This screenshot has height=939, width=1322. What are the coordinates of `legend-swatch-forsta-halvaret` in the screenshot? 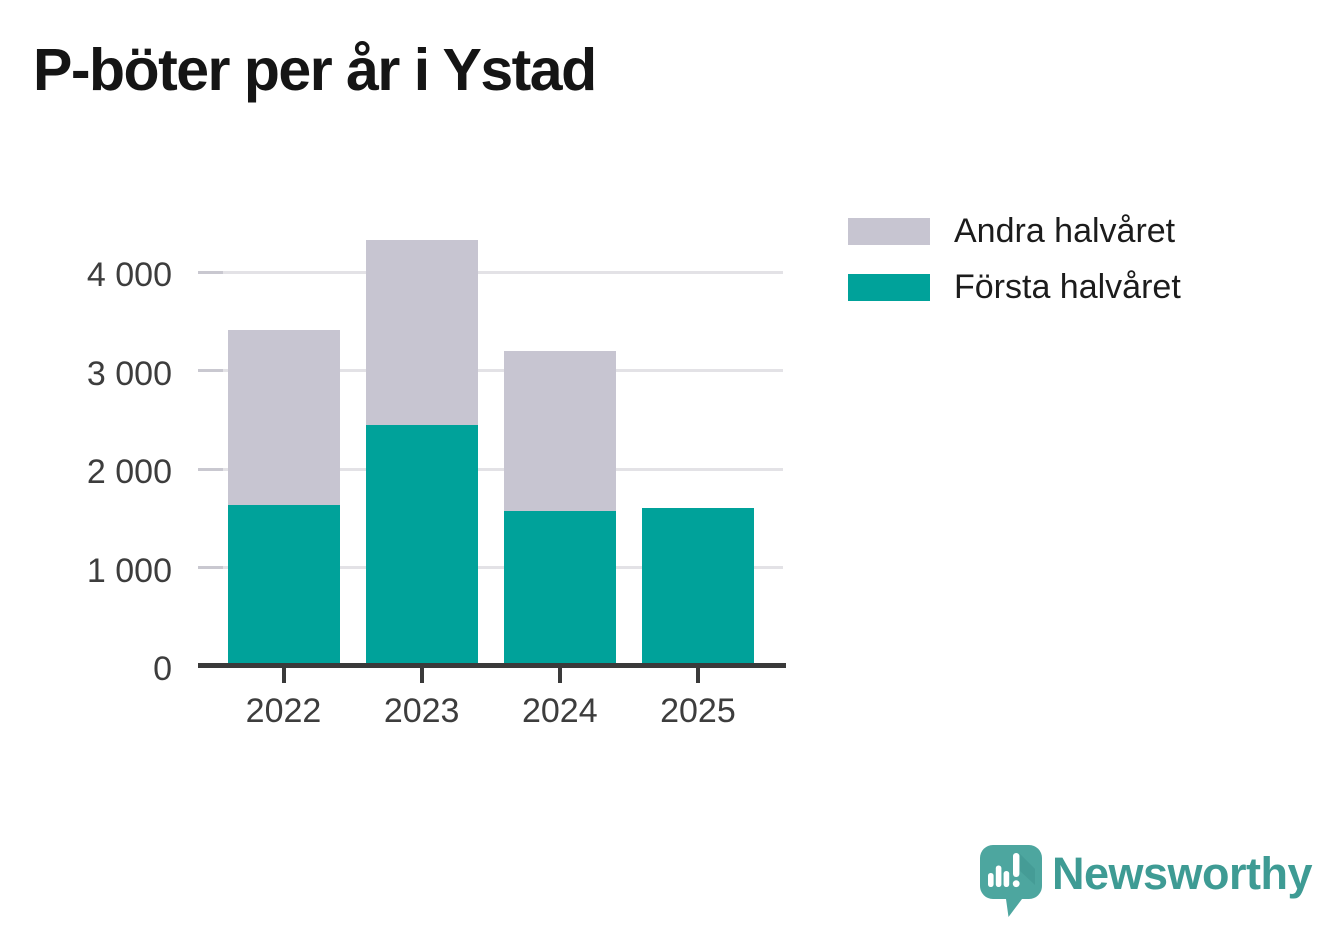 It's located at (889, 287).